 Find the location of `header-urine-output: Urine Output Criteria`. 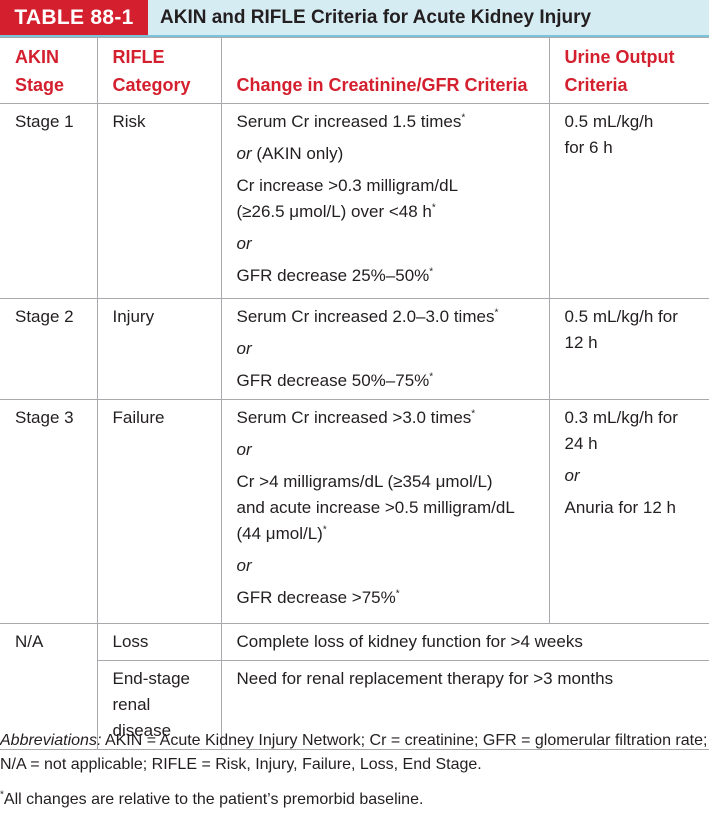

header-urine-output: Urine Output Criteria is located at coordinates (628, 70).